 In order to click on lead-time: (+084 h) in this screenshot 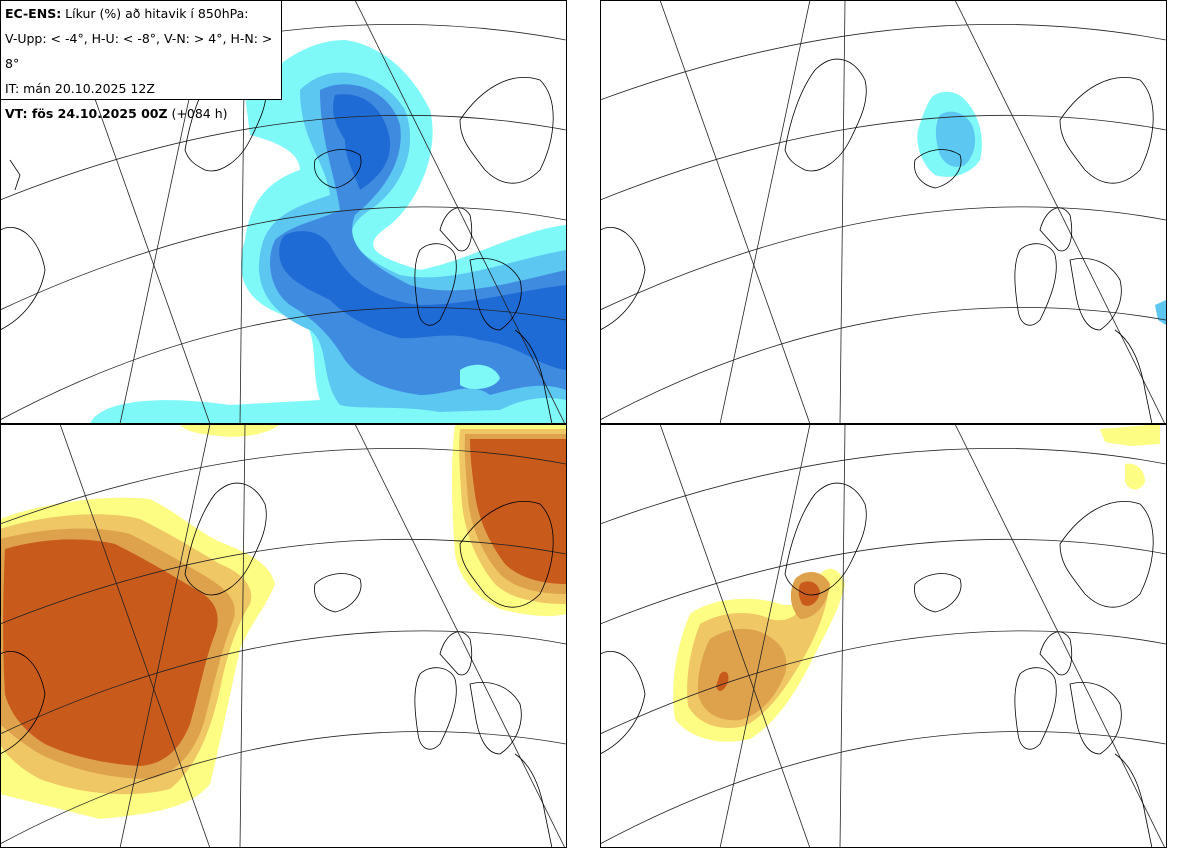, I will do `click(197, 113)`.